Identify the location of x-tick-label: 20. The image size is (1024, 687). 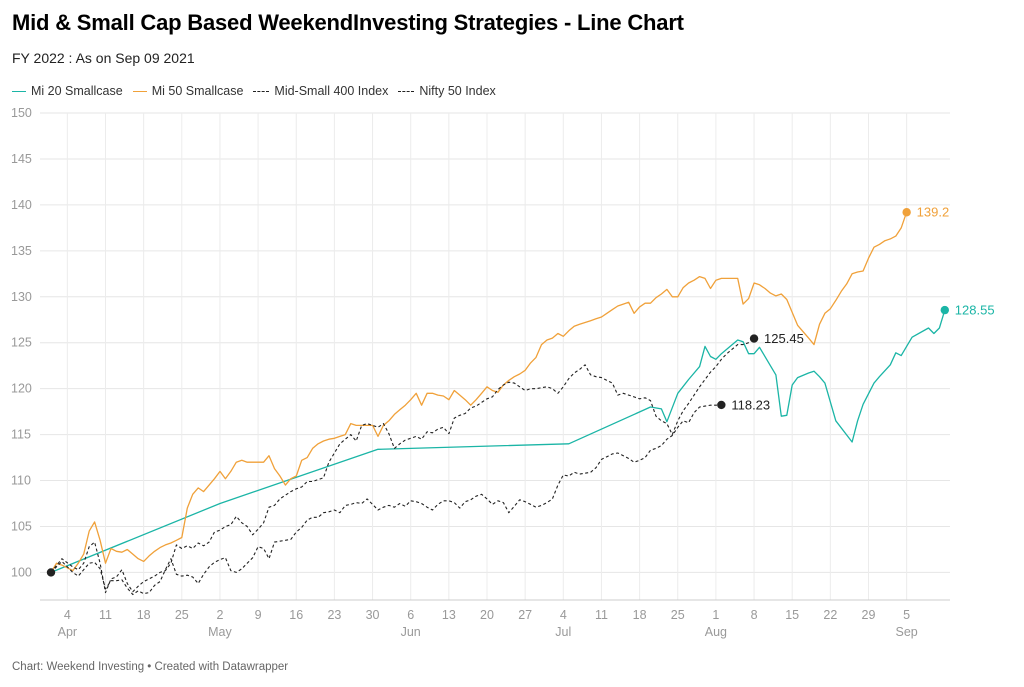
(487, 615).